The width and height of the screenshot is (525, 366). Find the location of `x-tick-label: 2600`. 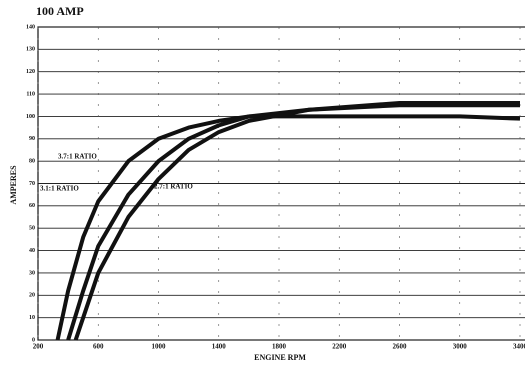

x-tick-label: 2600 is located at coordinates (400, 347).